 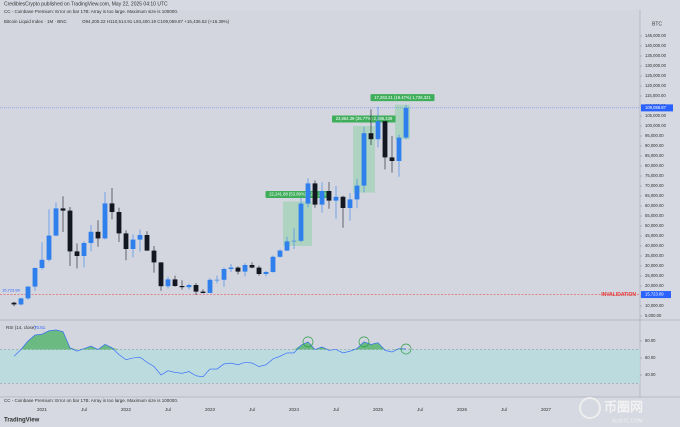 What do you see at coordinates (654, 275) in the screenshot?
I see `y-tick-label: 25,000.00` at bounding box center [654, 275].